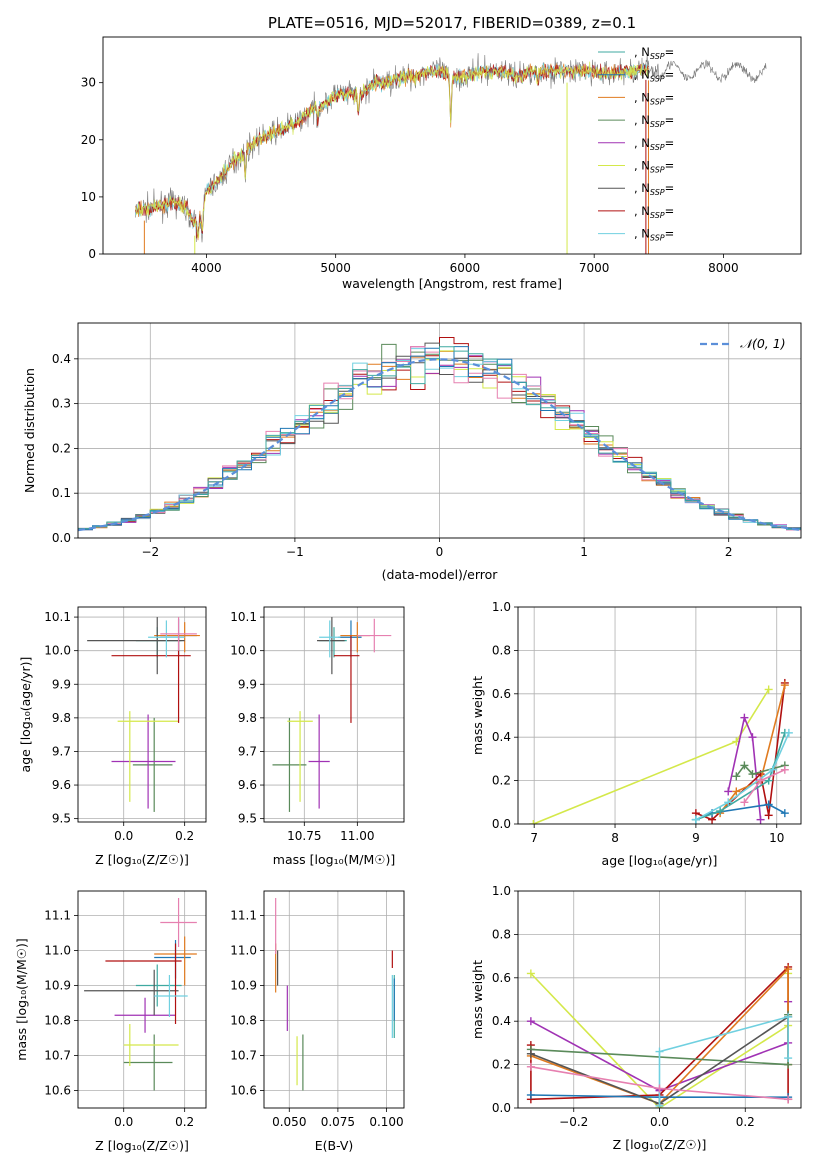 This screenshot has width=819, height=1170. Describe the element at coordinates (763, 343) in the screenshot. I see `legend-label: 𝒩(0, 1)` at that location.